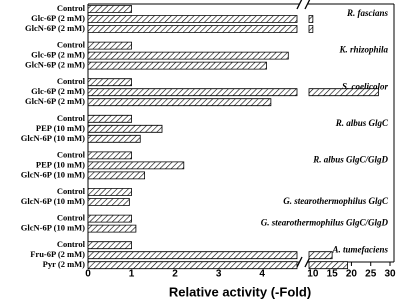  What do you see at coordinates (219, 274) in the screenshot?
I see `x-tick-label: 3` at bounding box center [219, 274].